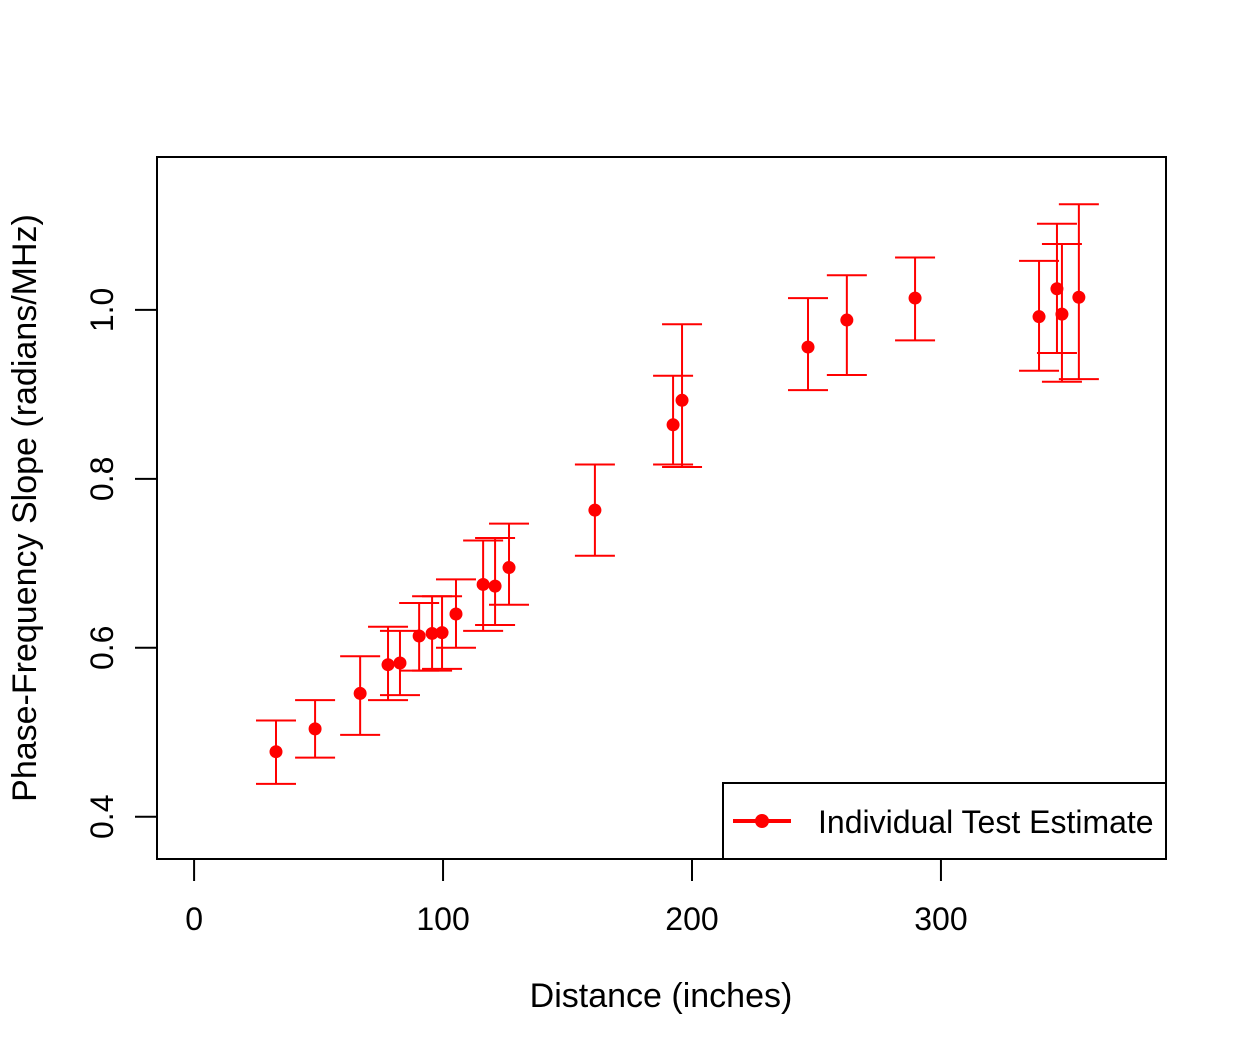 This screenshot has height=1056, width=1248. What do you see at coordinates (102, 817) in the screenshot?
I see `y-tick-label: 0.4` at bounding box center [102, 817].